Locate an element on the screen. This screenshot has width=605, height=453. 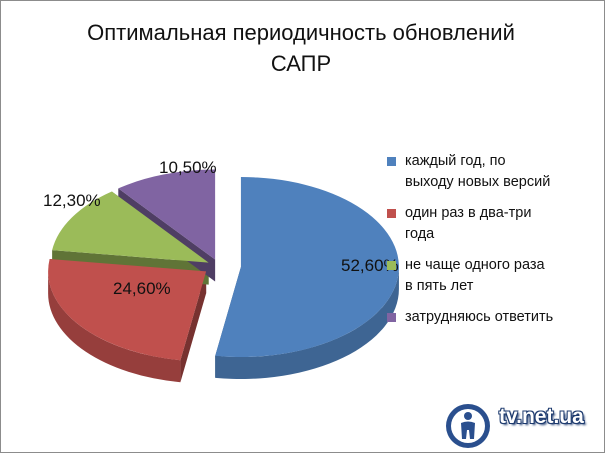
legend-item-4: затрудняюсь ответить is located at coordinates (492, 317).